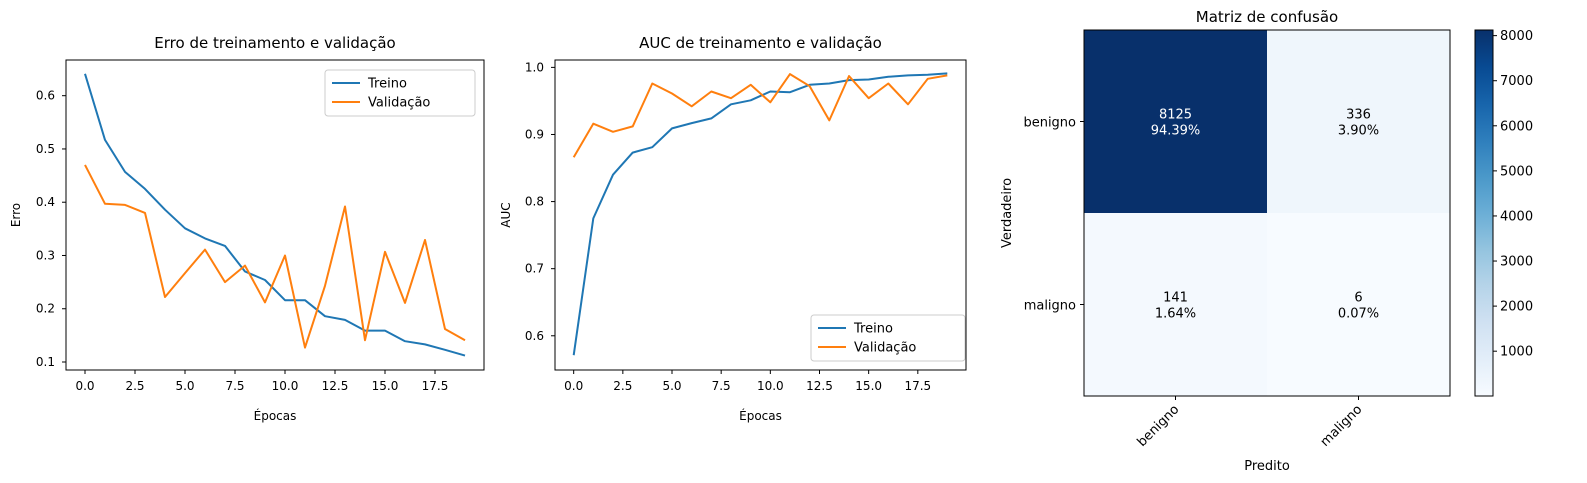  I want to click on cell-percent-label: 1.64%, so click(1175, 314).